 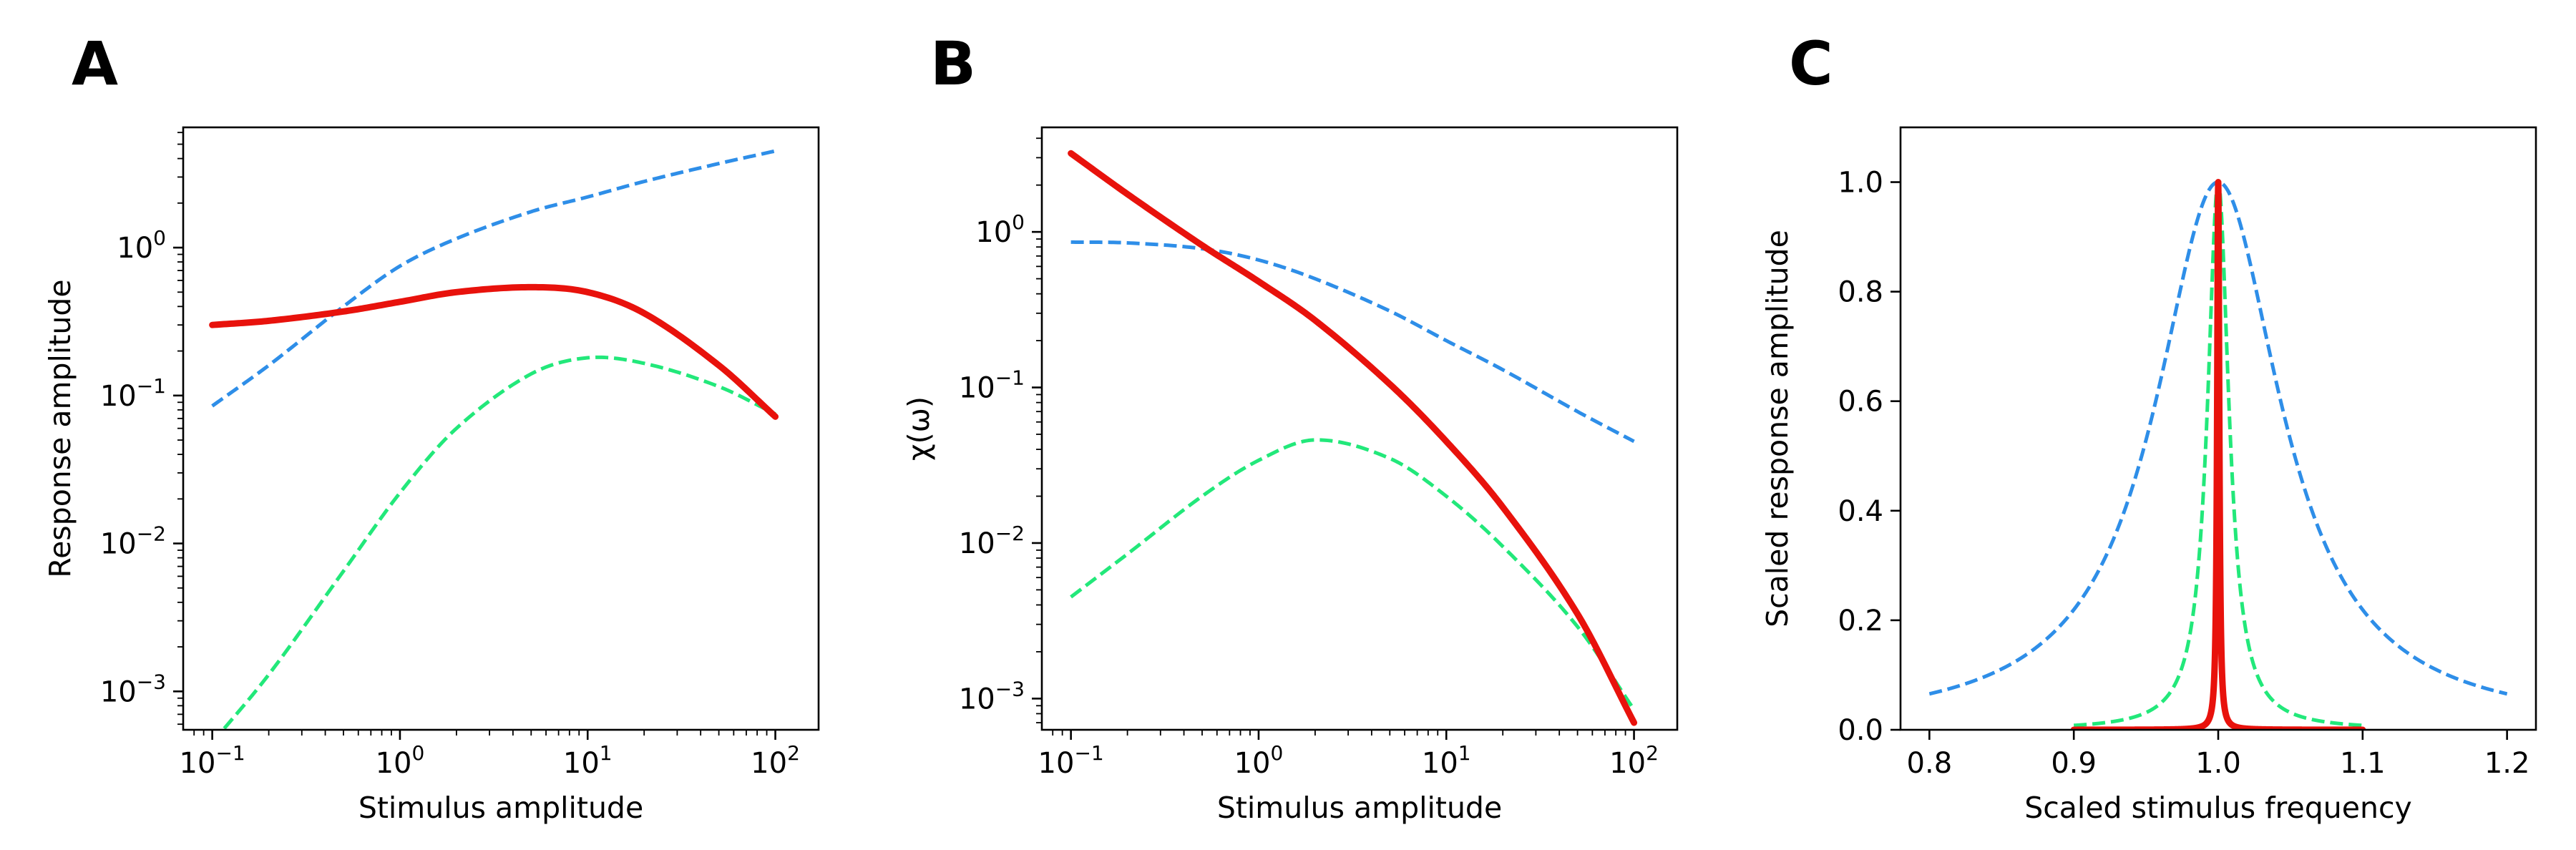 I want to click on x-tick-label: 1.2, so click(x=2507, y=764).